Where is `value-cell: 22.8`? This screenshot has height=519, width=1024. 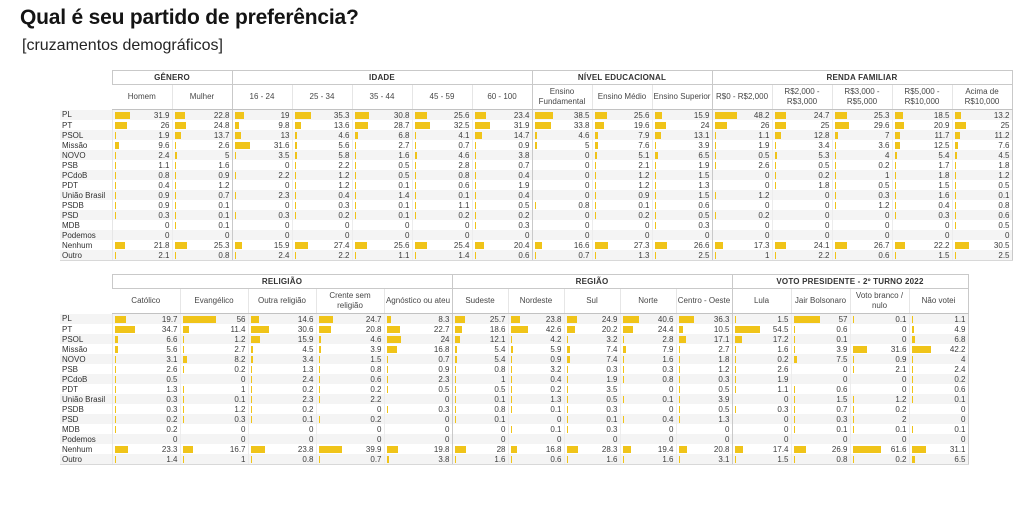 value-cell: 22.8 is located at coordinates (202, 114).